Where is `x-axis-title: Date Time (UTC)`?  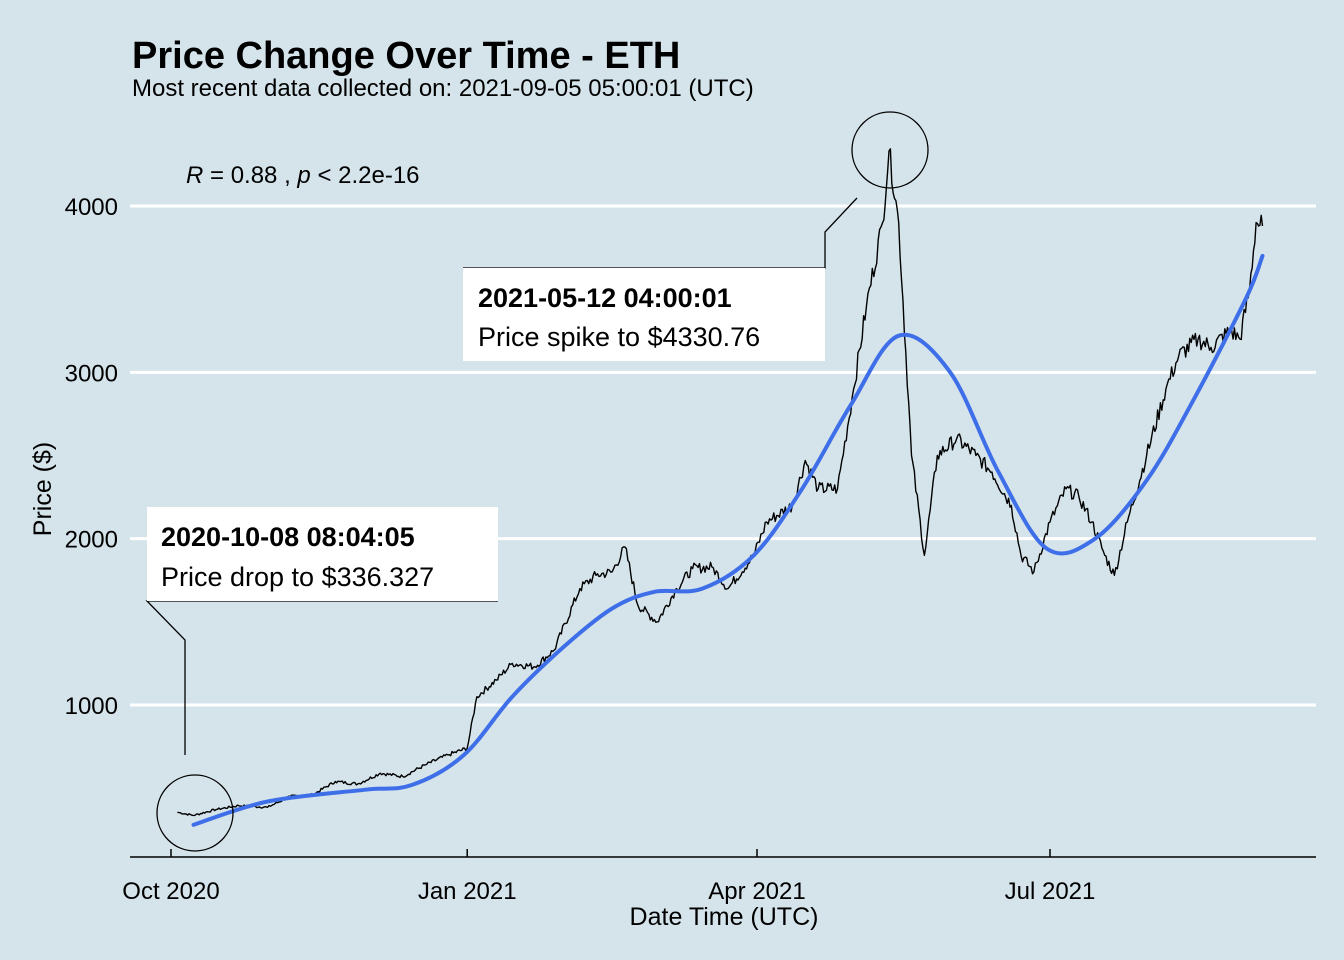
x-axis-title: Date Time (UTC) is located at coordinates (724, 917).